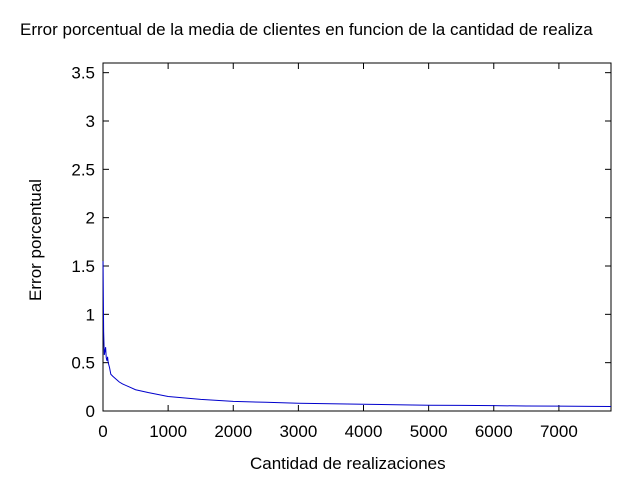 This screenshot has width=640, height=480. Describe the element at coordinates (83, 169) in the screenshot. I see `y-tick-label: 2.5` at that location.